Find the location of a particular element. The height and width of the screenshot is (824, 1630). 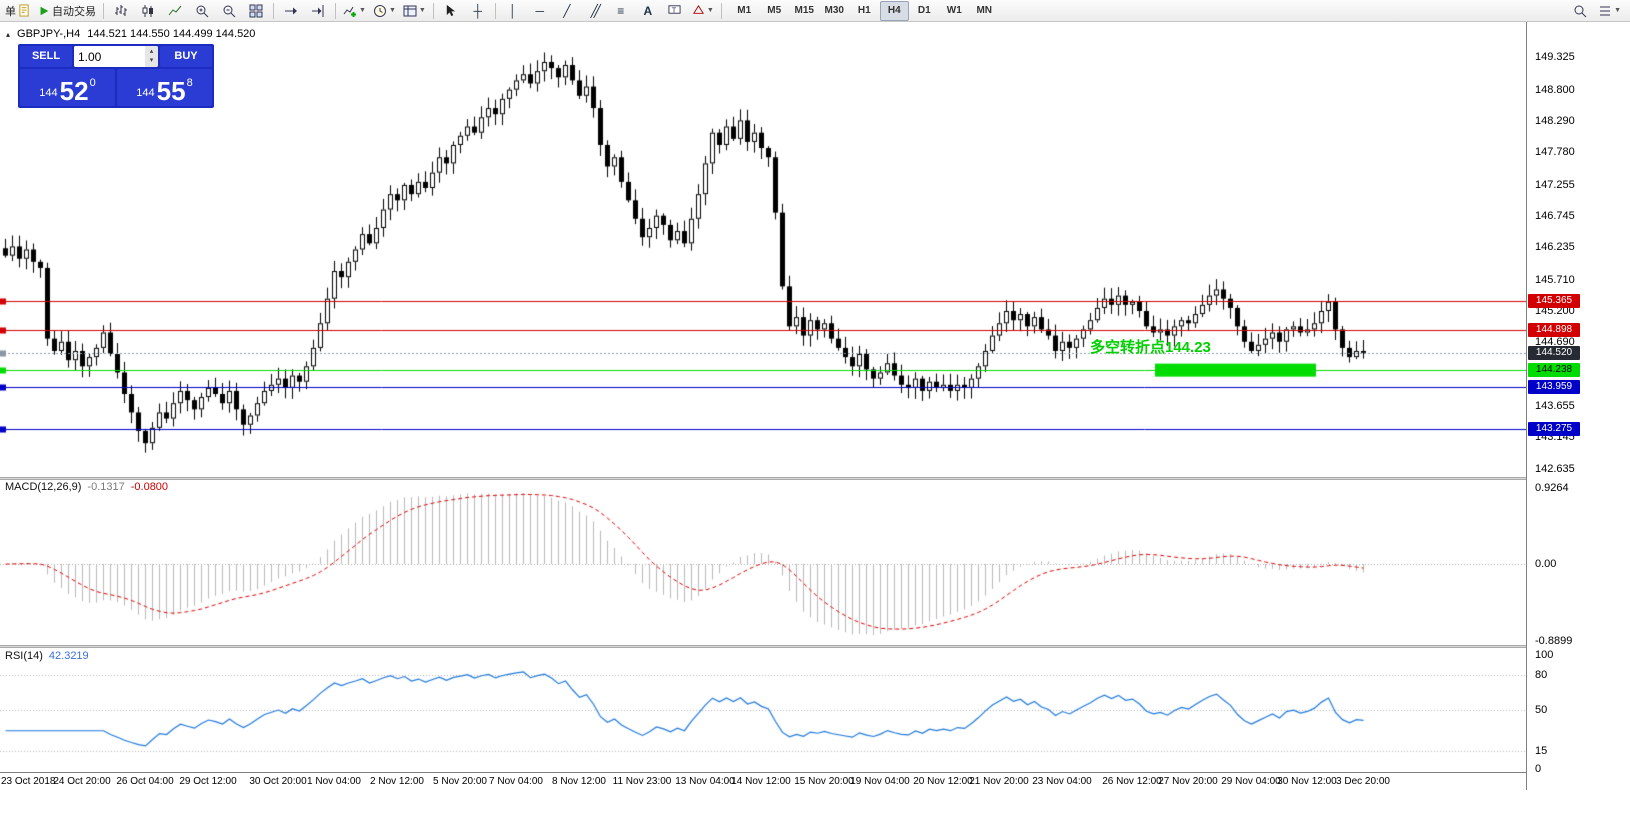

line-chart-button is located at coordinates (175, 10).